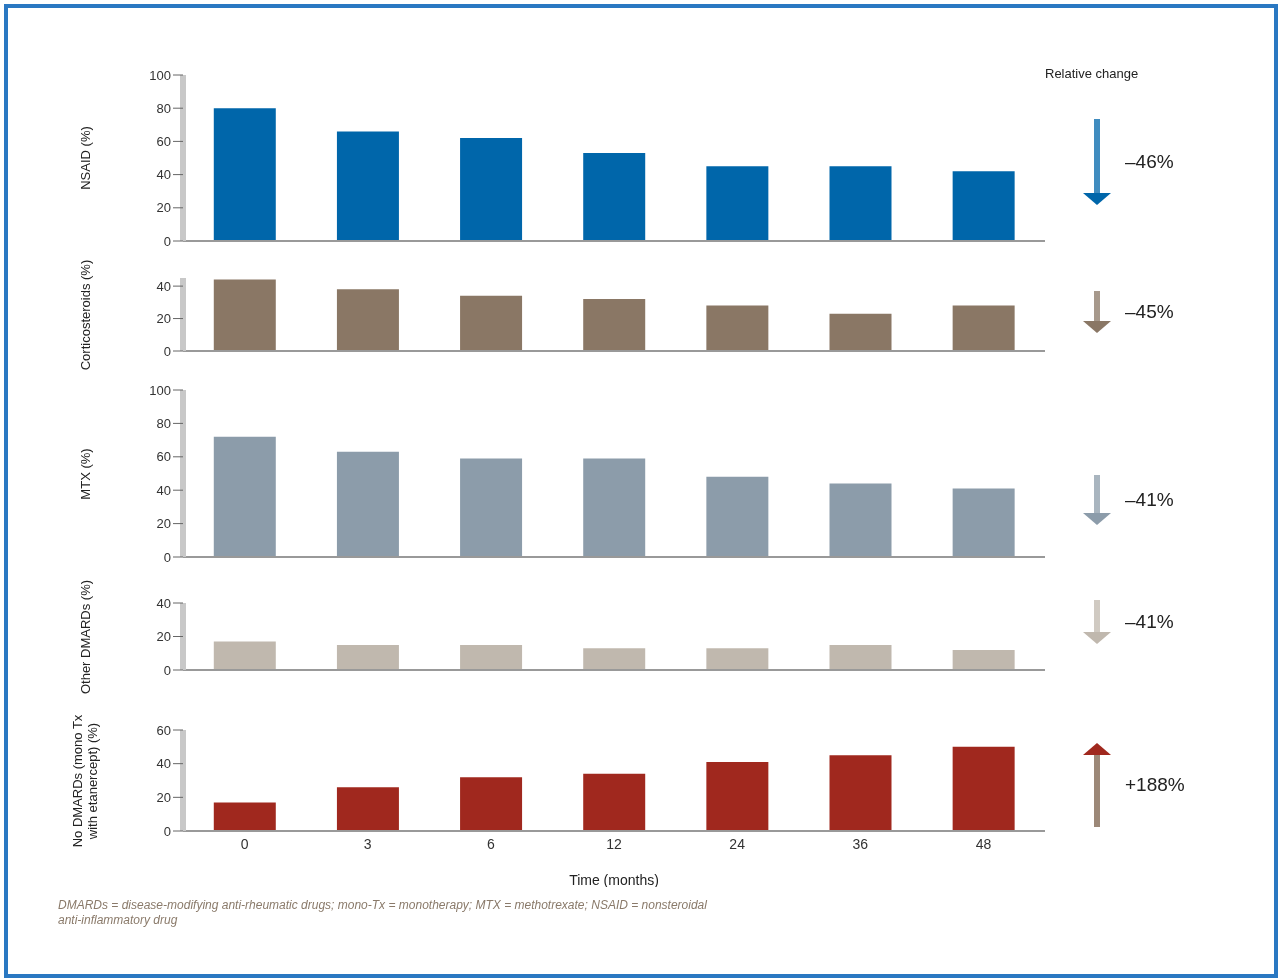 The image size is (1283, 980). What do you see at coordinates (983, 843) in the screenshot?
I see `x-tick-label: 48` at bounding box center [983, 843].